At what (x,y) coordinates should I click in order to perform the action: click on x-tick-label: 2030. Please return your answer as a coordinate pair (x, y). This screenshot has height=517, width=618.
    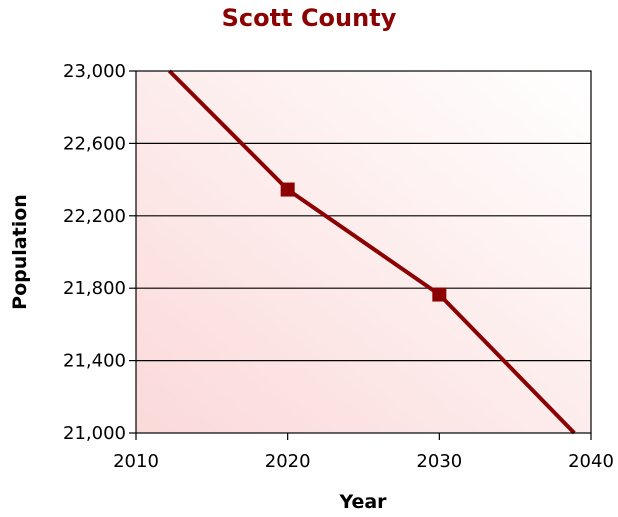
    Looking at the image, I should click on (439, 461).